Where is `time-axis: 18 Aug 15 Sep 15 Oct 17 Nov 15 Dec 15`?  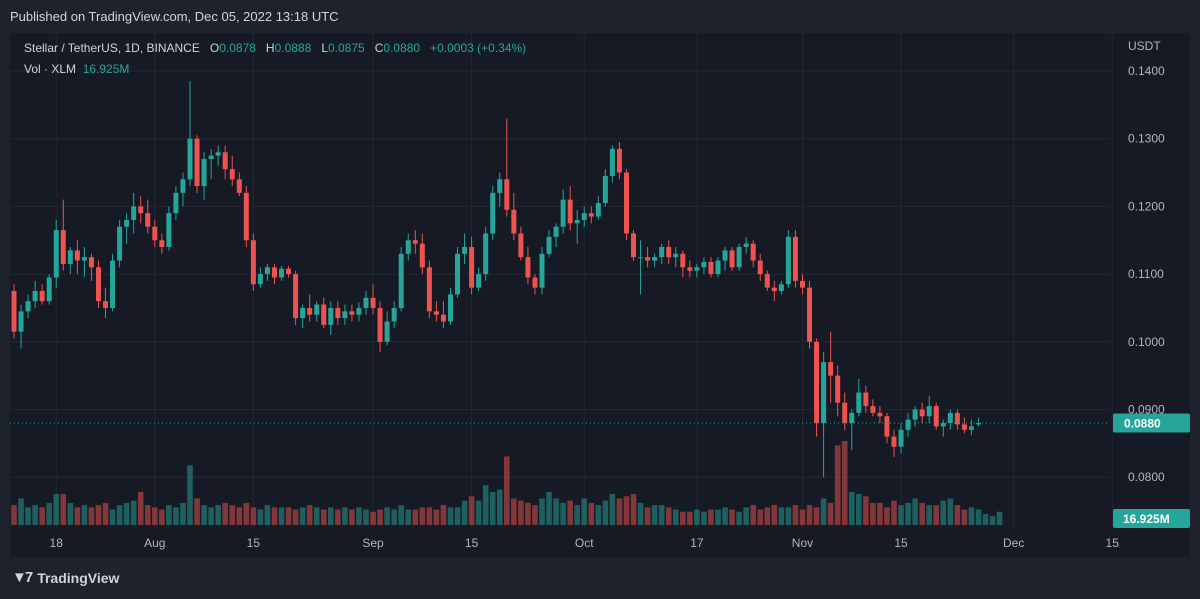
time-axis: 18 Aug 15 Sep 15 Oct 17 Nov 15 Dec 15 is located at coordinates (585, 543).